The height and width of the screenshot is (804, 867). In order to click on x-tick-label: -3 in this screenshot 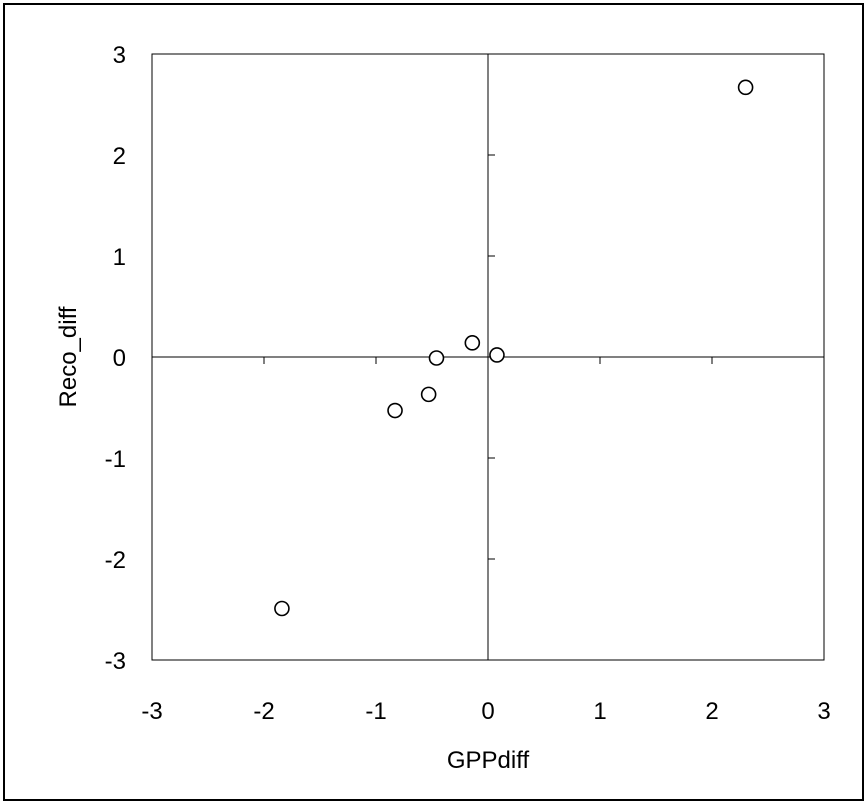, I will do `click(151, 711)`.